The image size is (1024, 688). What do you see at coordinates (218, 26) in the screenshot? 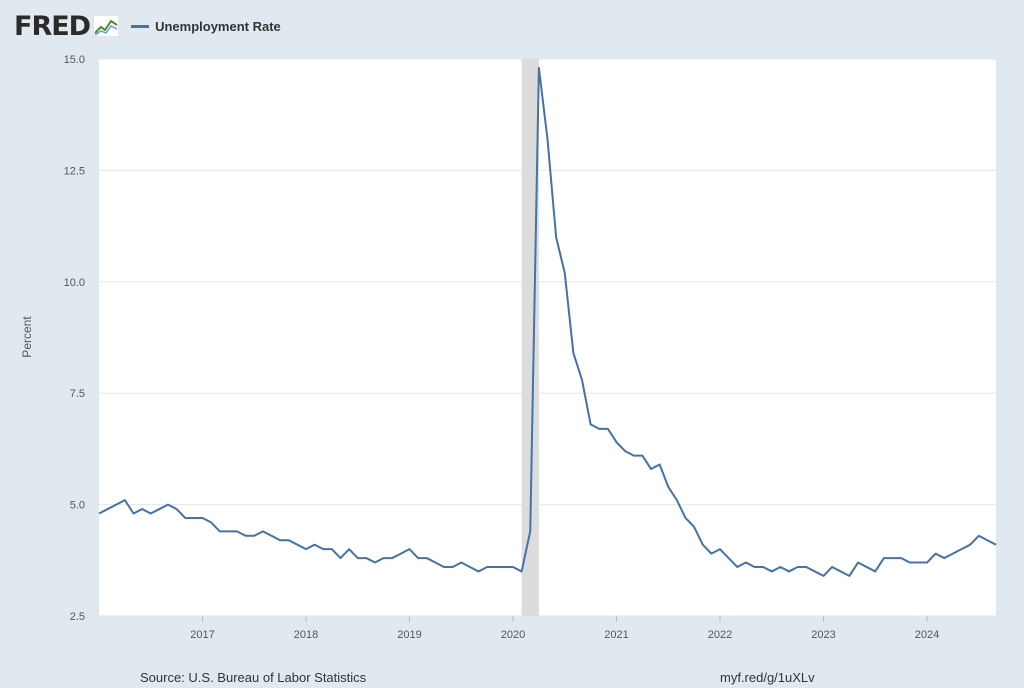
I see `legend-label: Unemployment Rate` at bounding box center [218, 26].